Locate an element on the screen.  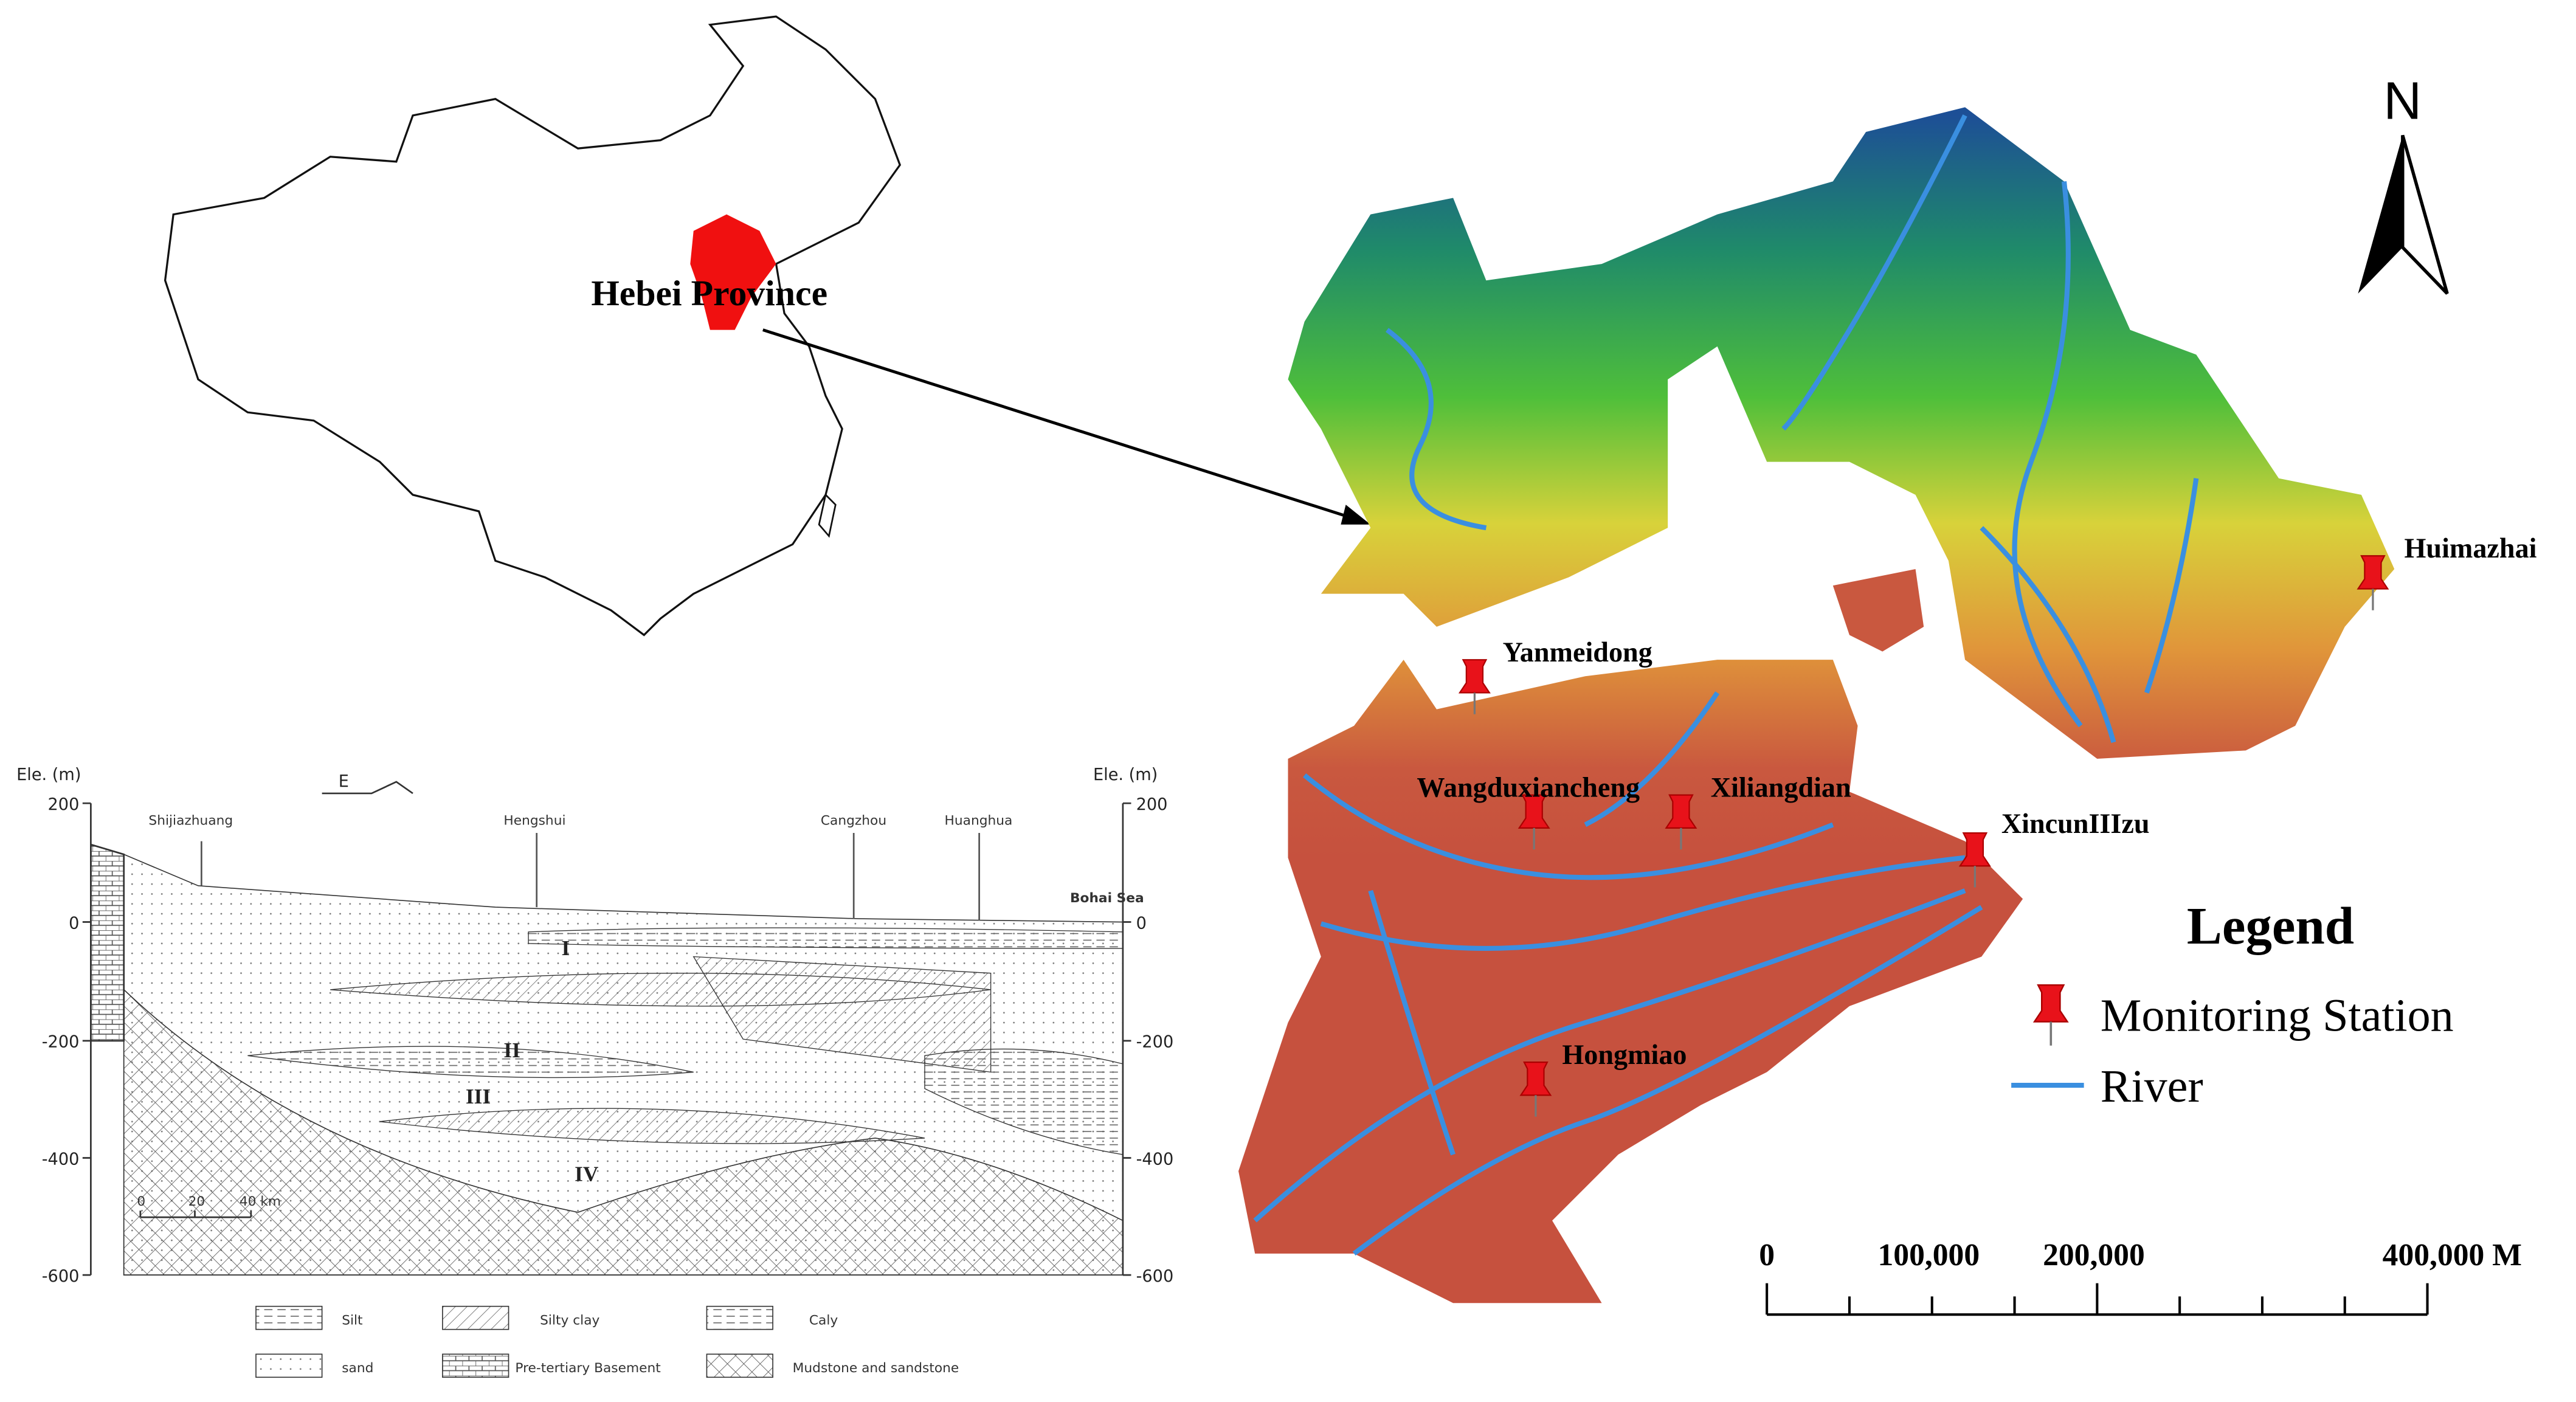
north-arrow: N is located at coordinates (2403, 183).